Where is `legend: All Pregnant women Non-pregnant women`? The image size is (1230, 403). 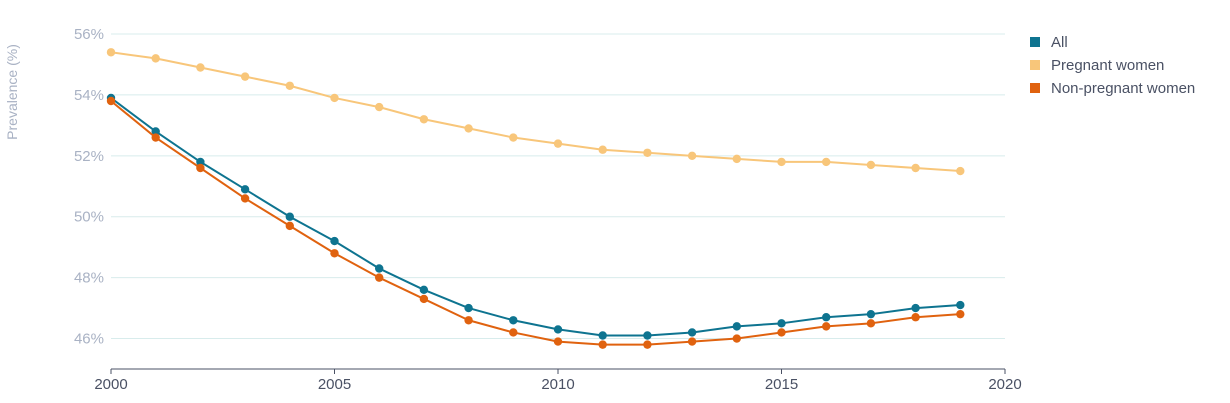 legend: All Pregnant women Non-pregnant women is located at coordinates (1112, 65).